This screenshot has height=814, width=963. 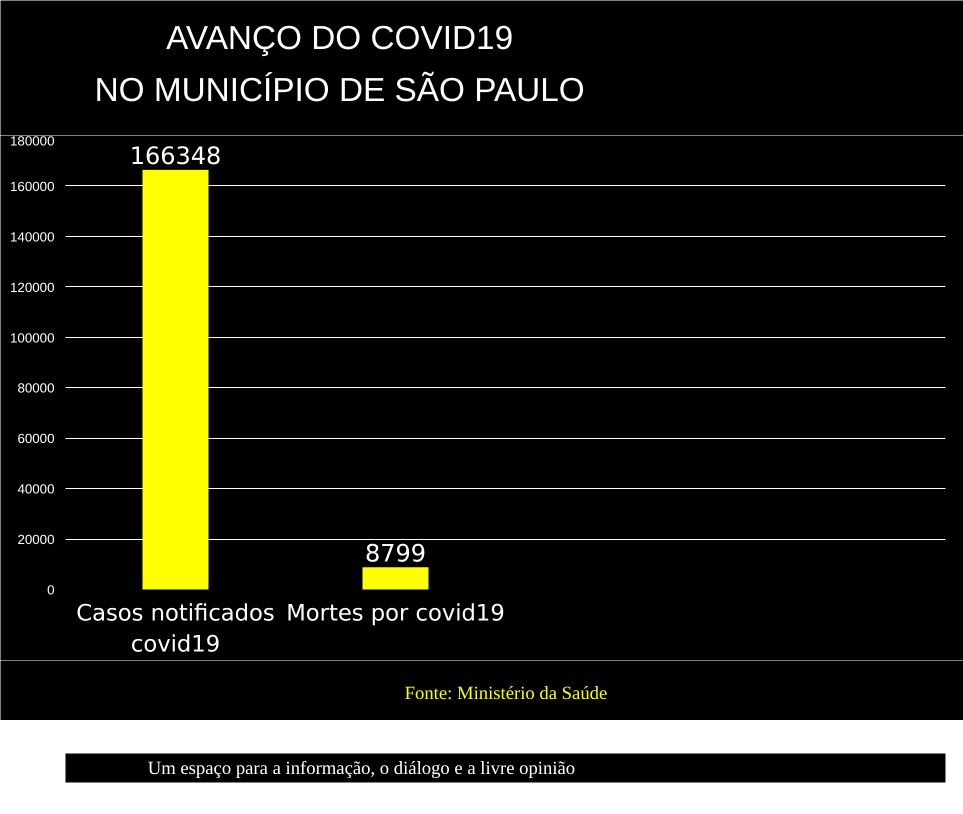 What do you see at coordinates (395, 613) in the screenshot?
I see `x-tick-label: Mortes por covid19` at bounding box center [395, 613].